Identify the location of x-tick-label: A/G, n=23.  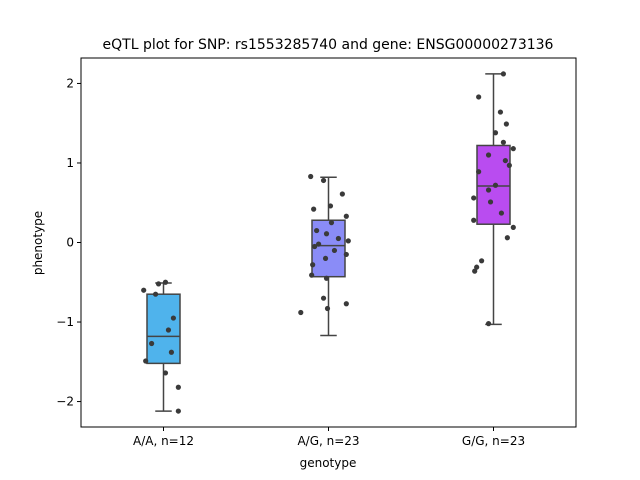
(328, 441).